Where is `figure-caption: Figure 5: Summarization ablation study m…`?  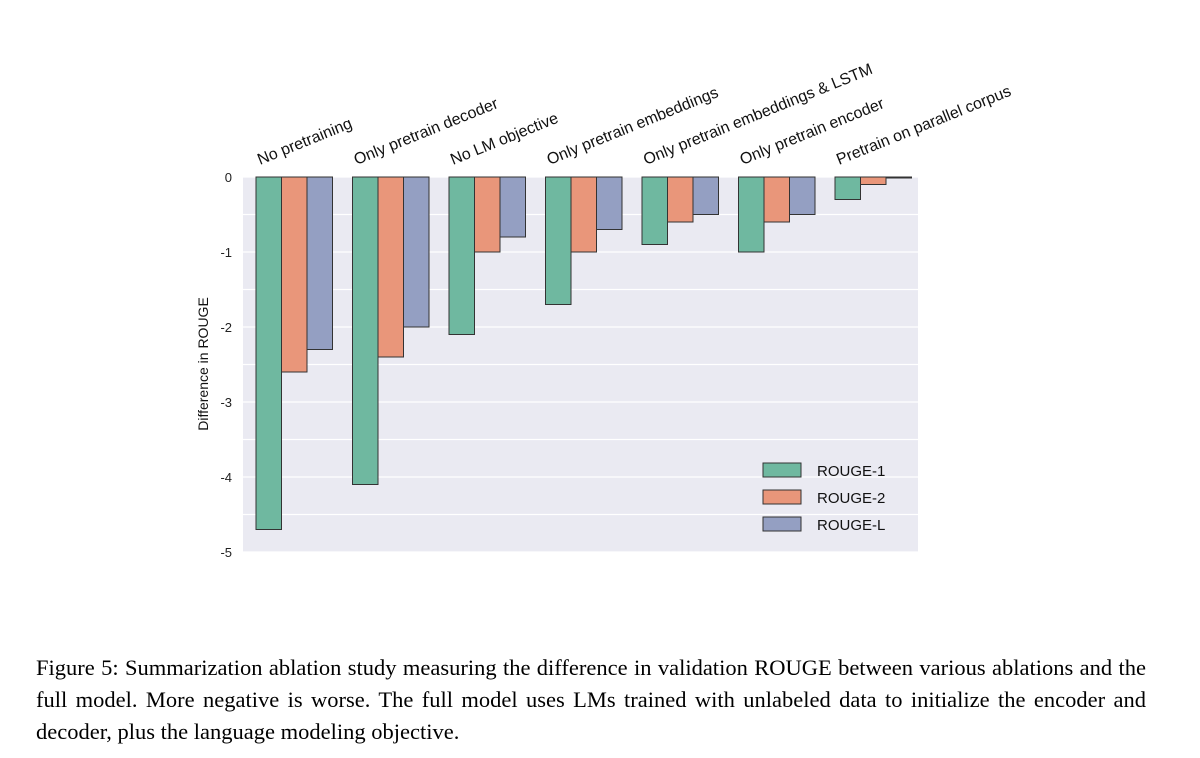 figure-caption: Figure 5: Summarization ablation study m… is located at coordinates (591, 699).